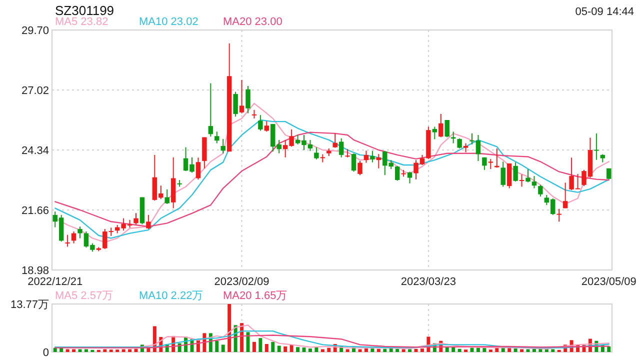 The width and height of the screenshot is (640, 360). What do you see at coordinates (84, 296) in the screenshot?
I see `text: MA5 2.57万` at bounding box center [84, 296].